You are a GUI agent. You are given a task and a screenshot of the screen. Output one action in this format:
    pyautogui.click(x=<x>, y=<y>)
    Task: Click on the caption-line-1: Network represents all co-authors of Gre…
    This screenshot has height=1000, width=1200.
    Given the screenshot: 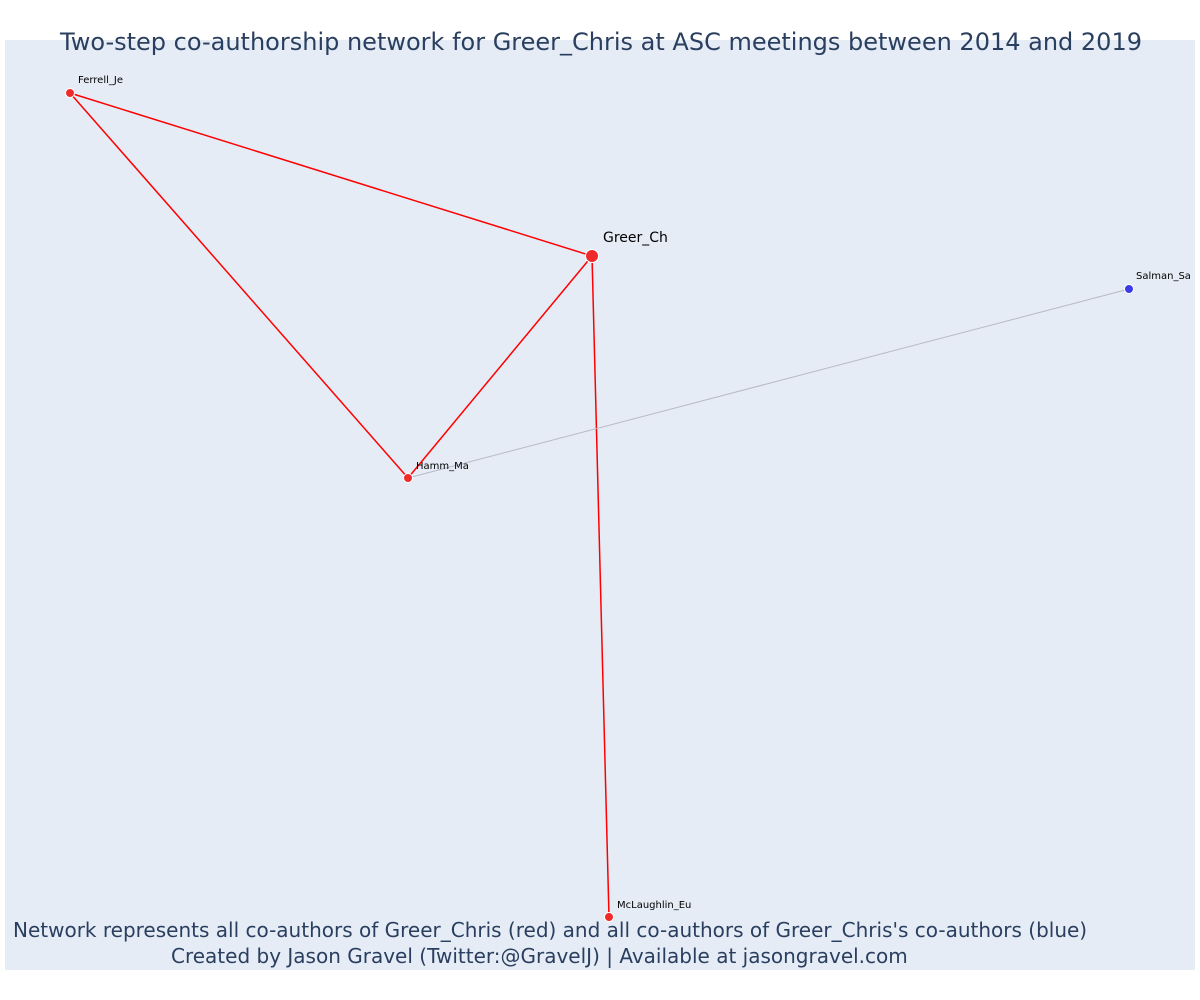 What is the action you would take?
    pyautogui.click(x=550, y=930)
    